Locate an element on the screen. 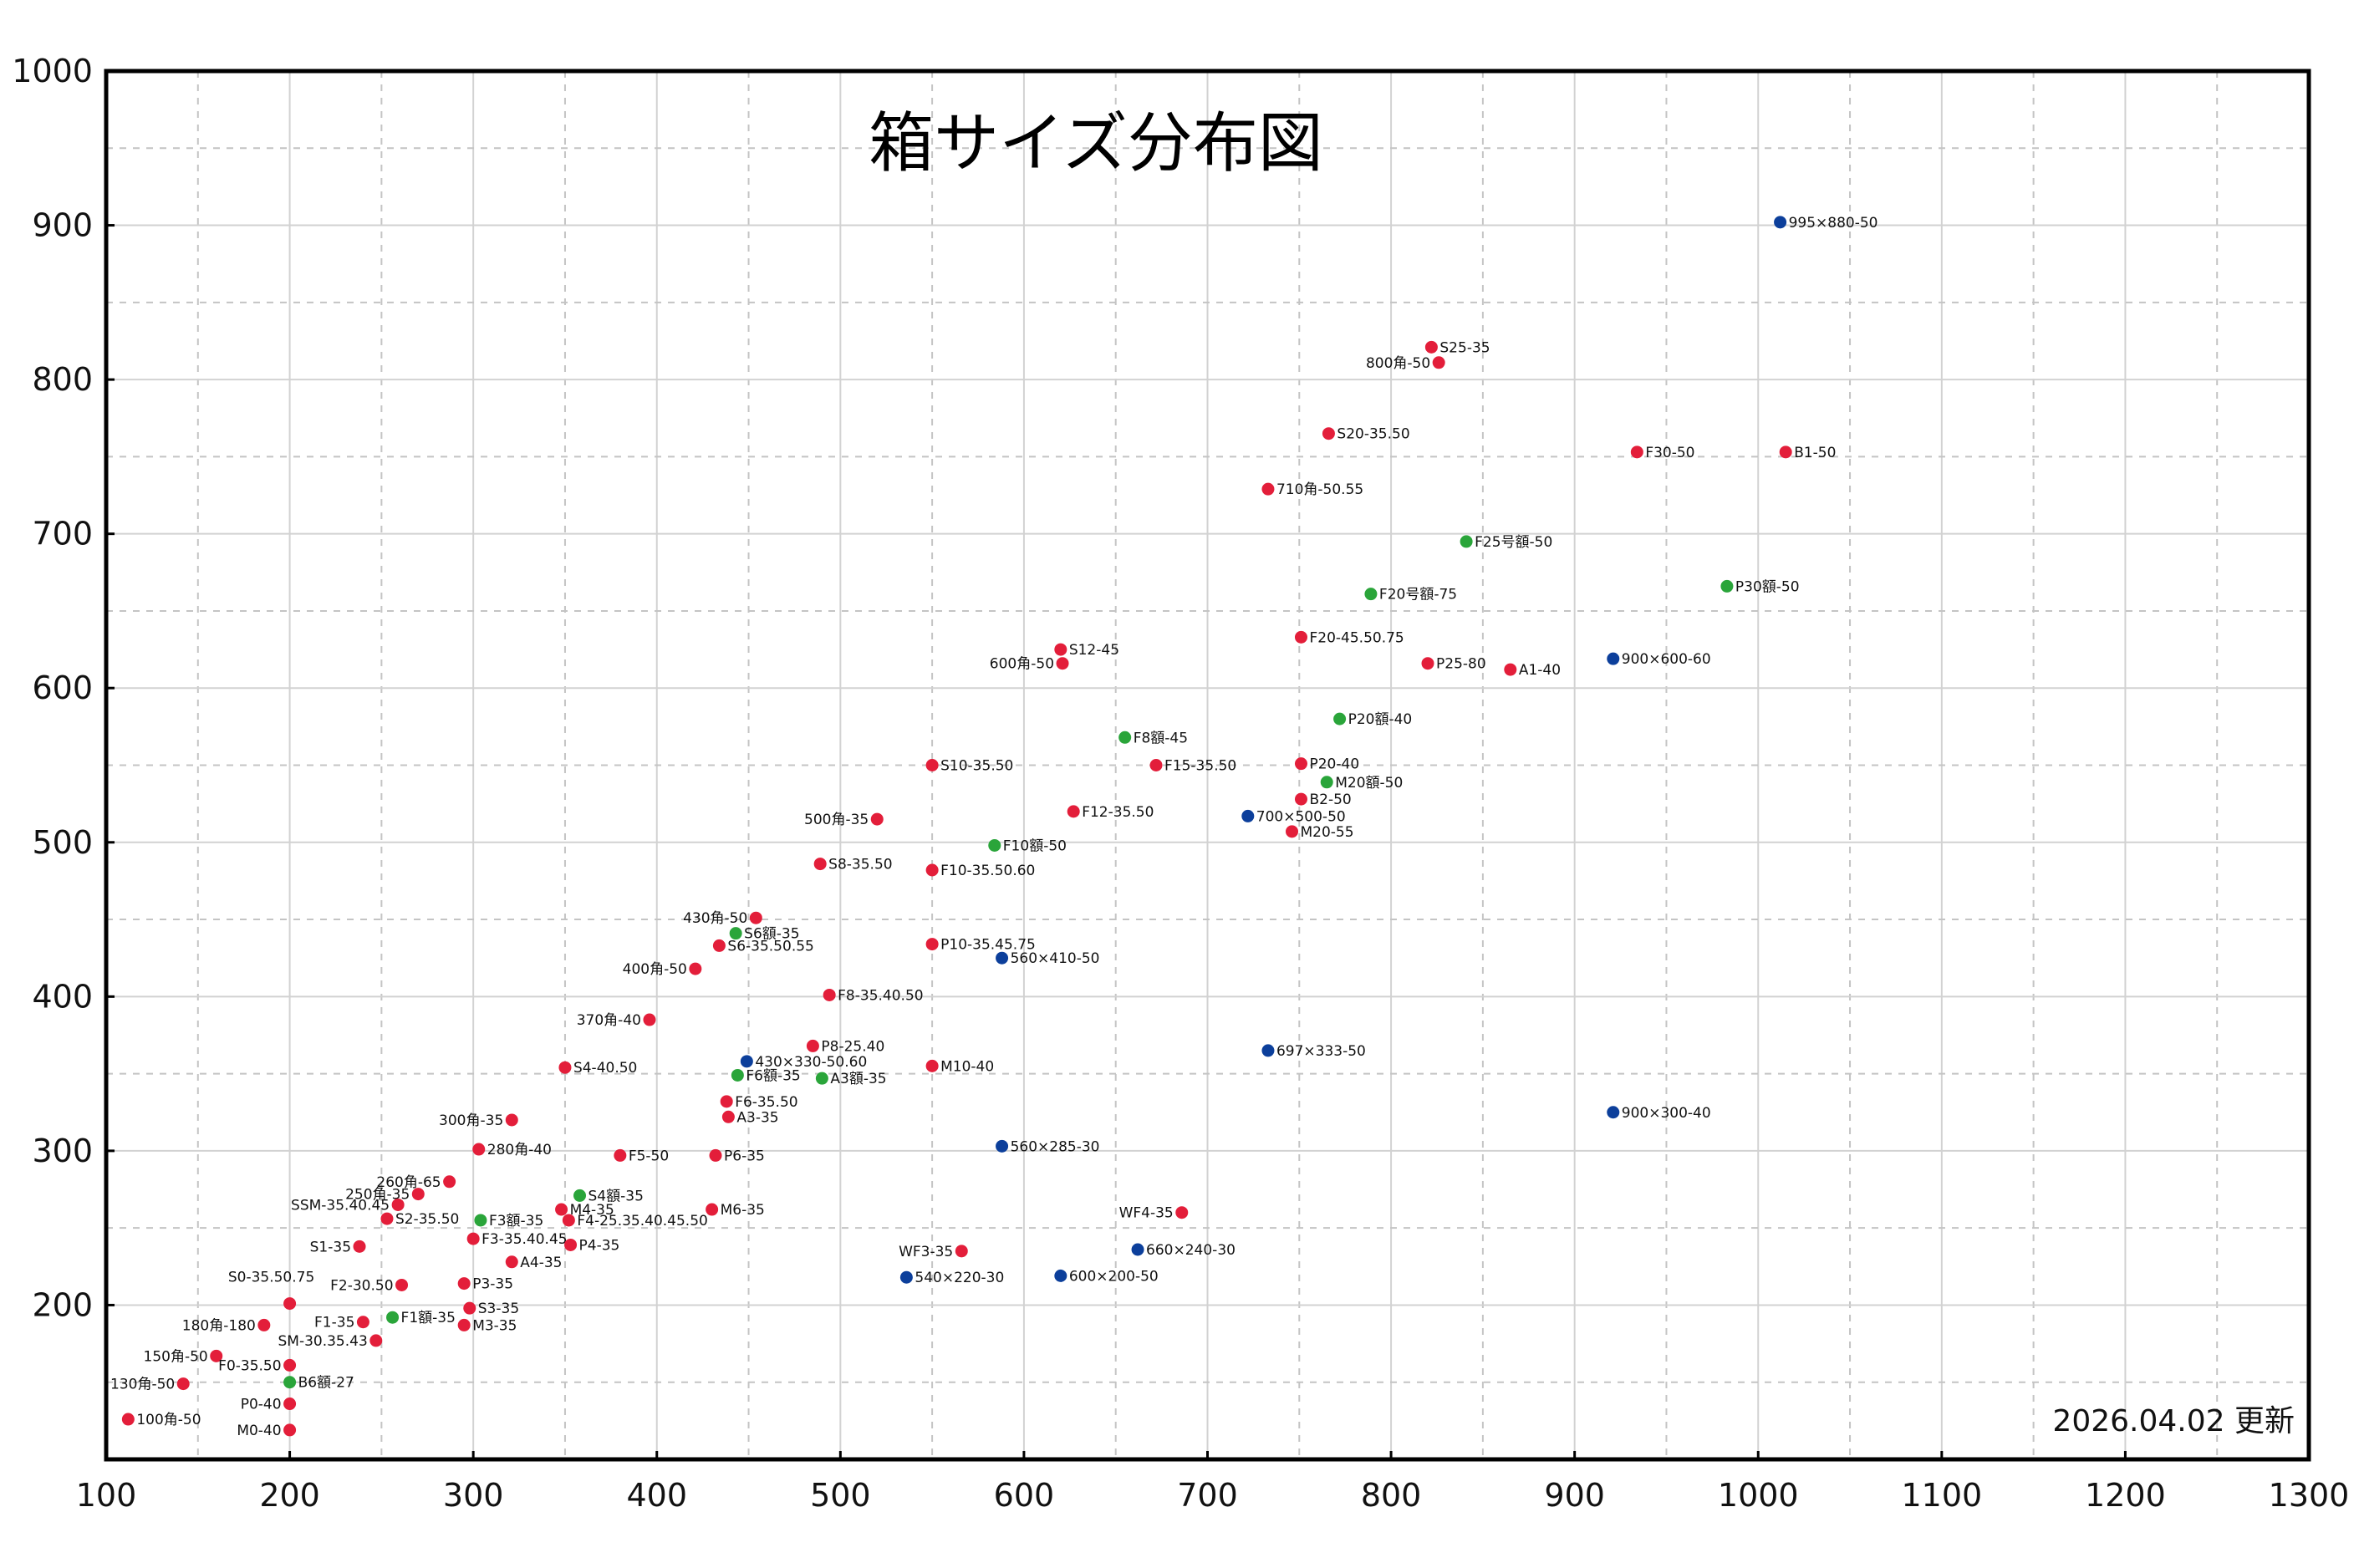 Image resolution: width=2359 pixels, height=1568 pixels. data-point-label: F6-35.50 is located at coordinates (766, 1102).